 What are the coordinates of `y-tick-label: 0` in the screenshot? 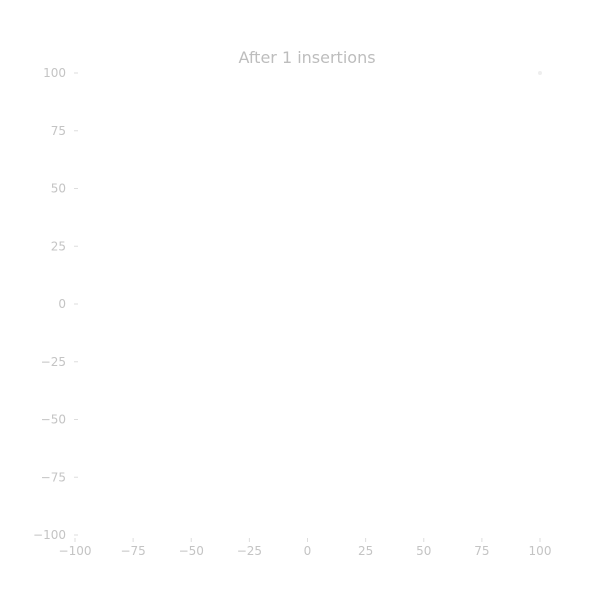 It's located at (62, 304).